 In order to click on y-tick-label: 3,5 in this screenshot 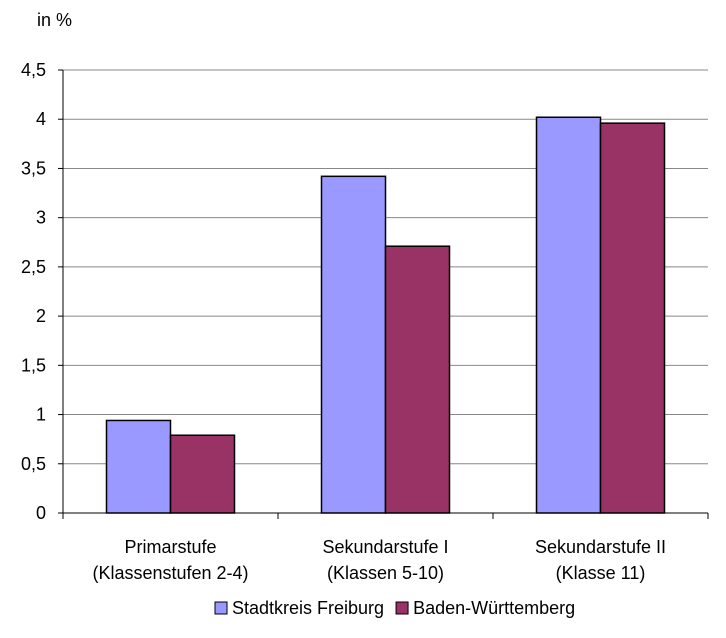, I will do `click(33, 168)`.